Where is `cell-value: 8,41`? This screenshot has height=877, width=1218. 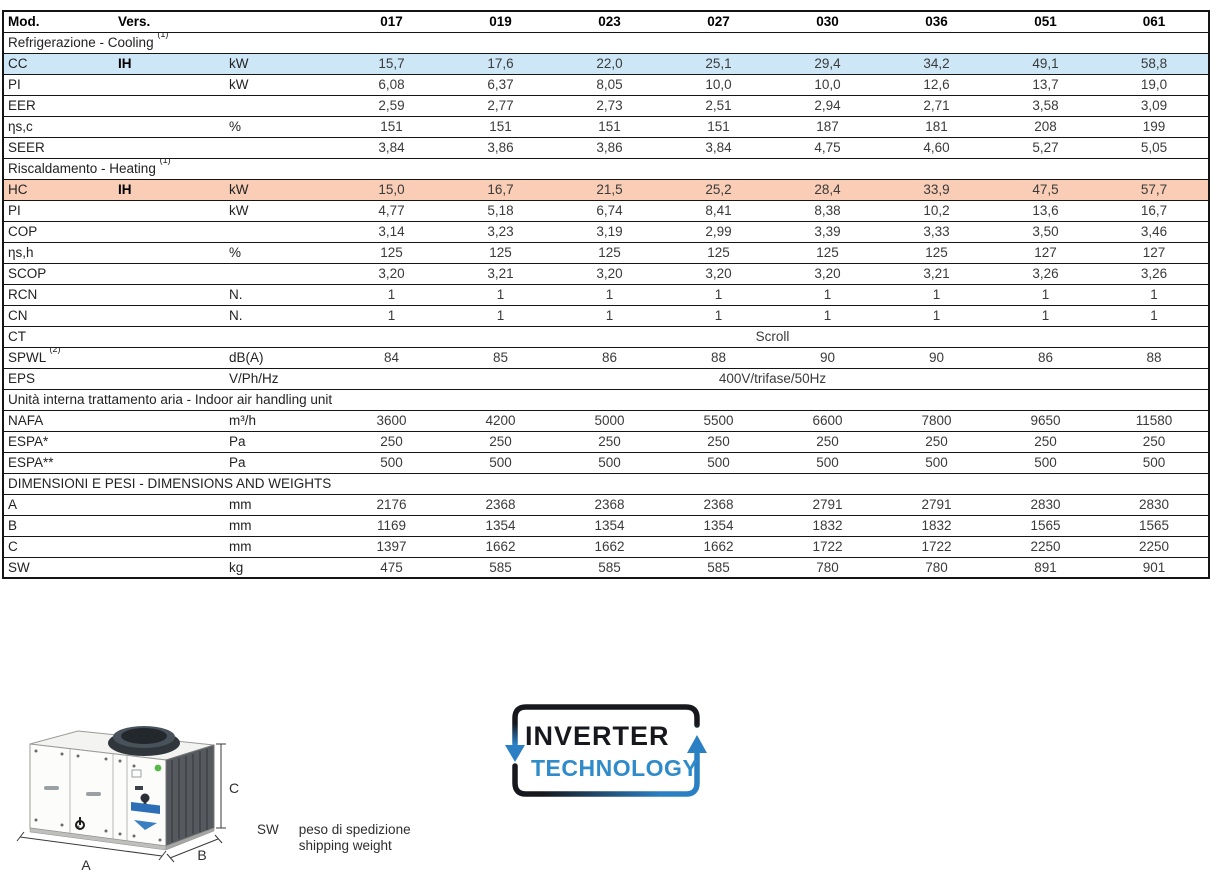
cell-value: 8,41 is located at coordinates (718, 211).